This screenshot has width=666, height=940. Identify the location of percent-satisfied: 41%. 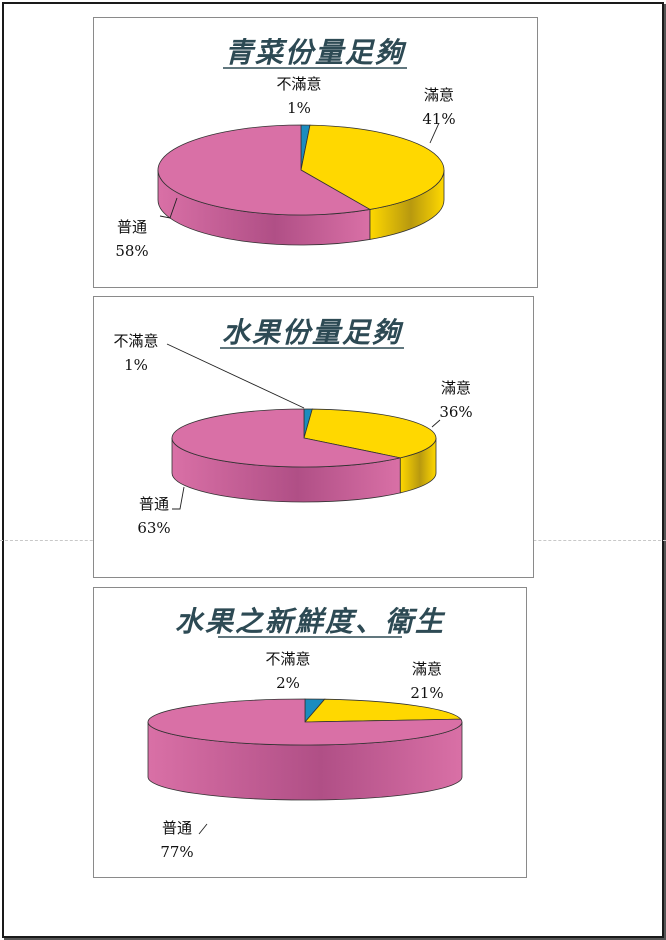
(438, 119).